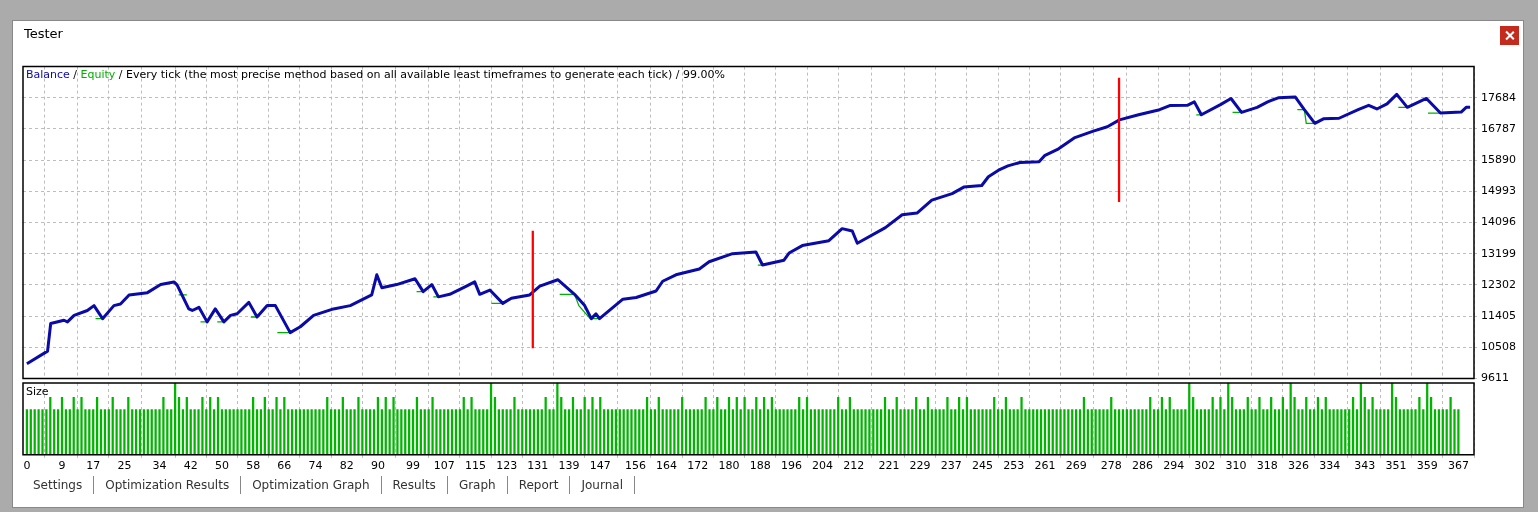 Image resolution: width=1538 pixels, height=512 pixels. Describe the element at coordinates (377, 466) in the screenshot. I see `x-tick-label: 90` at that location.